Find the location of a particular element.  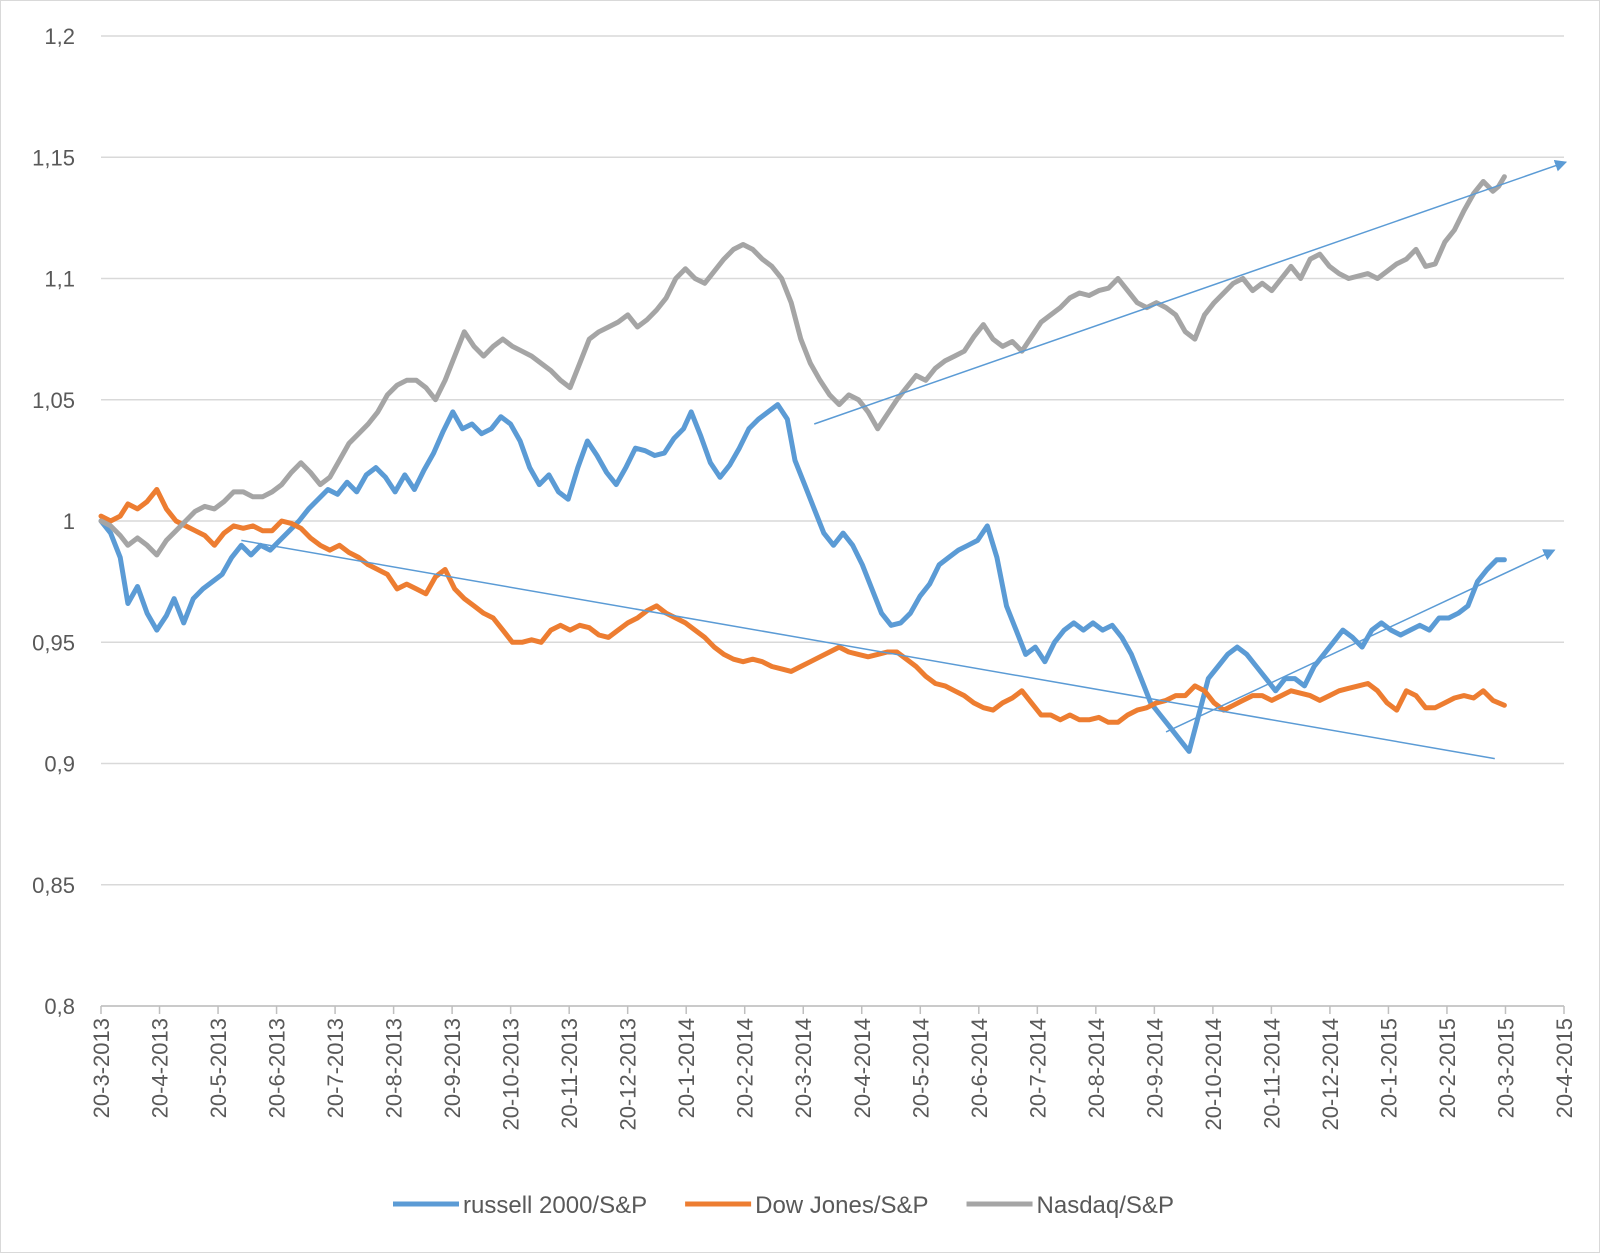

x-tick-label: 20-2-2015 is located at coordinates (1447, 1068).